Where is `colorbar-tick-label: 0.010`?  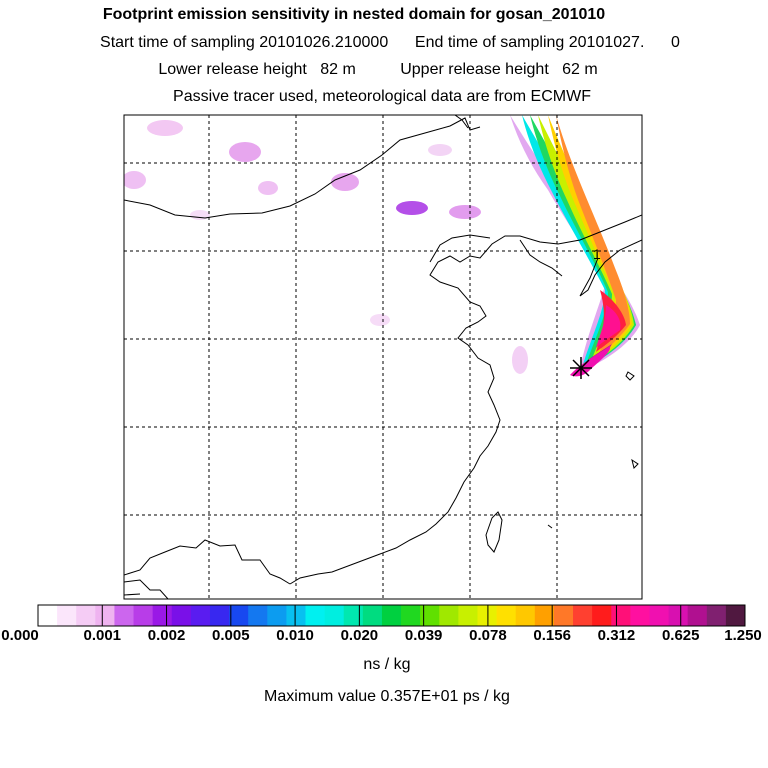 colorbar-tick-label: 0.010 is located at coordinates (295, 635).